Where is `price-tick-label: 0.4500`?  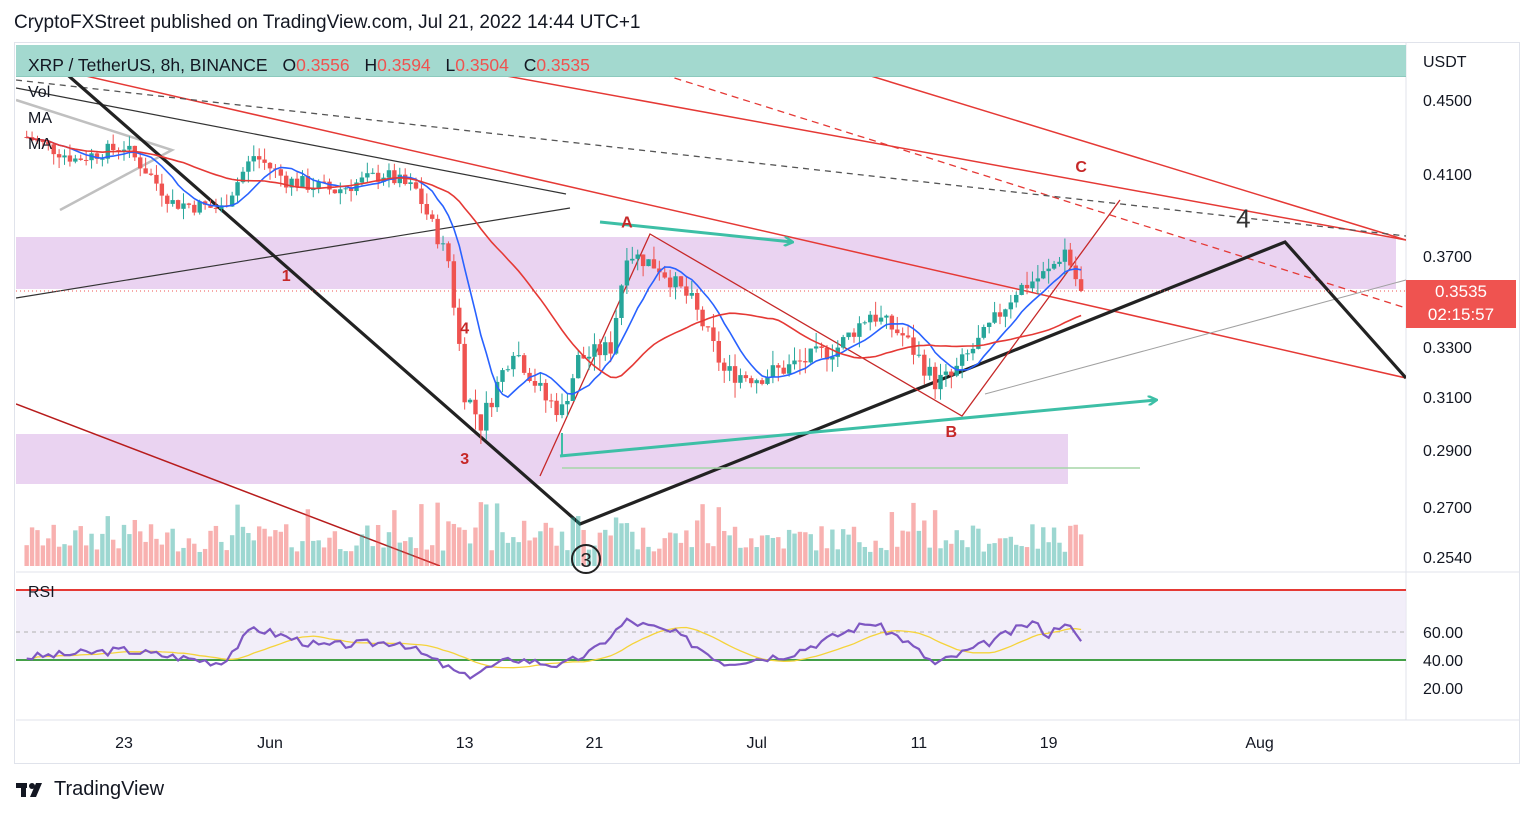 price-tick-label: 0.4500 is located at coordinates (1447, 101).